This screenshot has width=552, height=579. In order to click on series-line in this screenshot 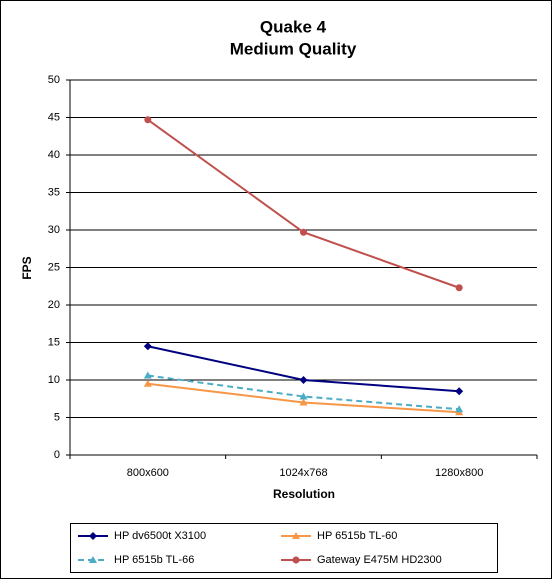, I will do `click(303, 392)`.